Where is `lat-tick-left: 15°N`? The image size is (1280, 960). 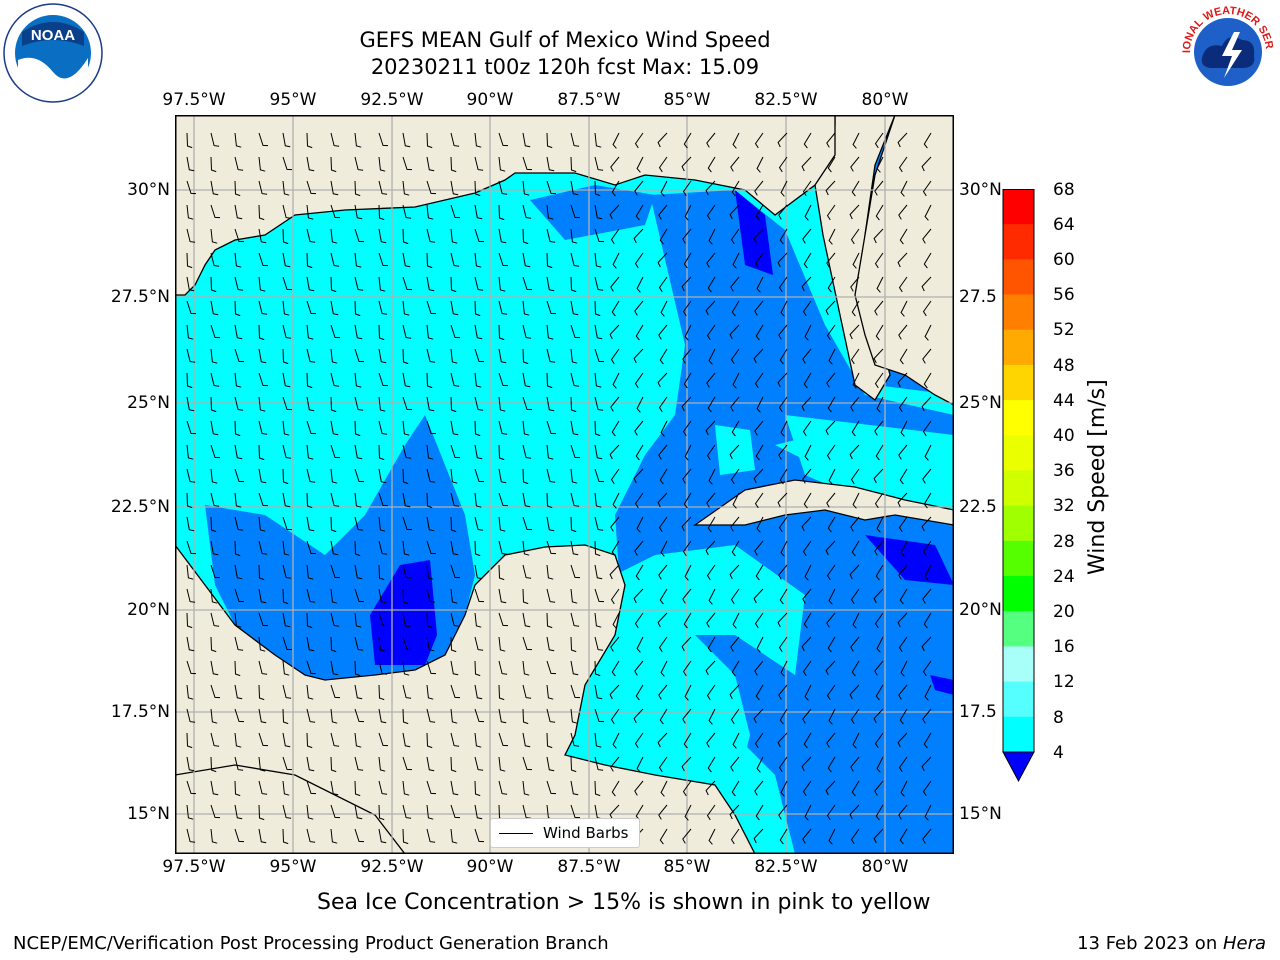
lat-tick-left: 15°N is located at coordinates (148, 814).